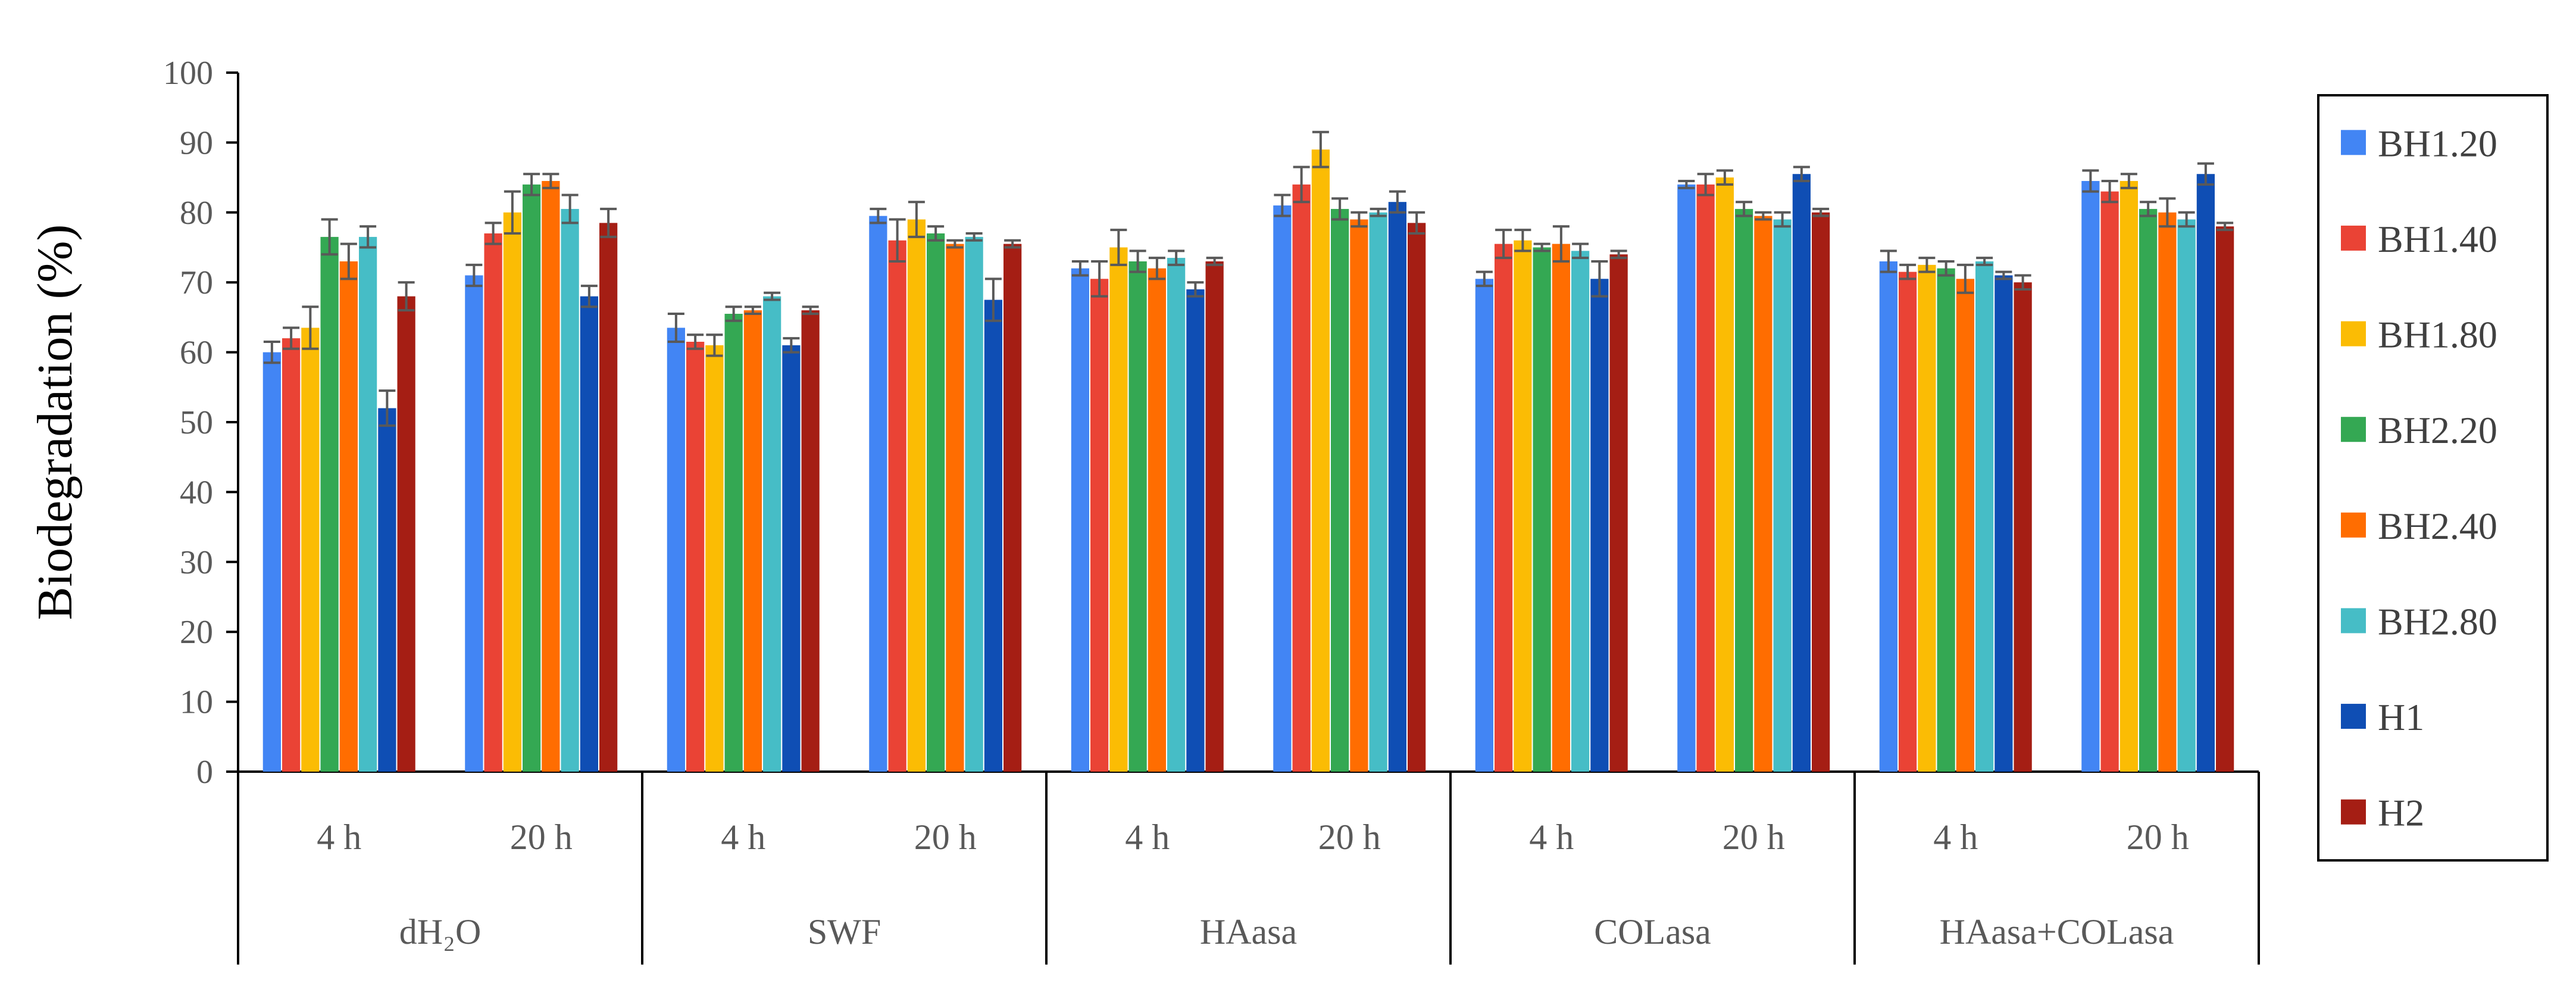 Image resolution: width=2576 pixels, height=986 pixels. What do you see at coordinates (1248, 931) in the screenshot?
I see `x-group-label: HAasa` at bounding box center [1248, 931].